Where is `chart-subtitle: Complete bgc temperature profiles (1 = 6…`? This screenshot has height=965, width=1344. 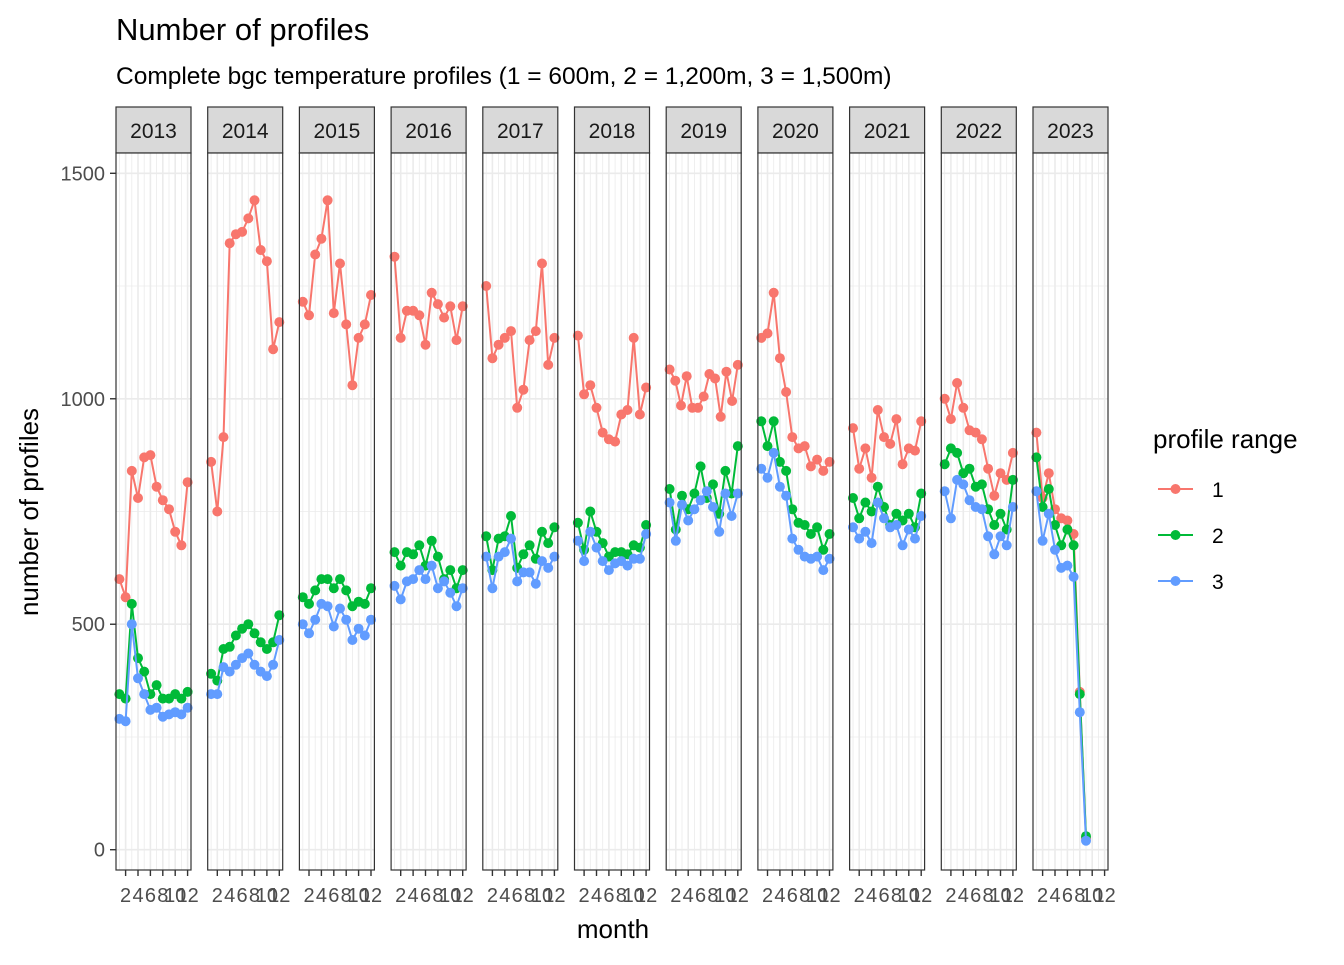
chart-subtitle: Complete bgc temperature profiles (1 = 6… is located at coordinates (504, 76).